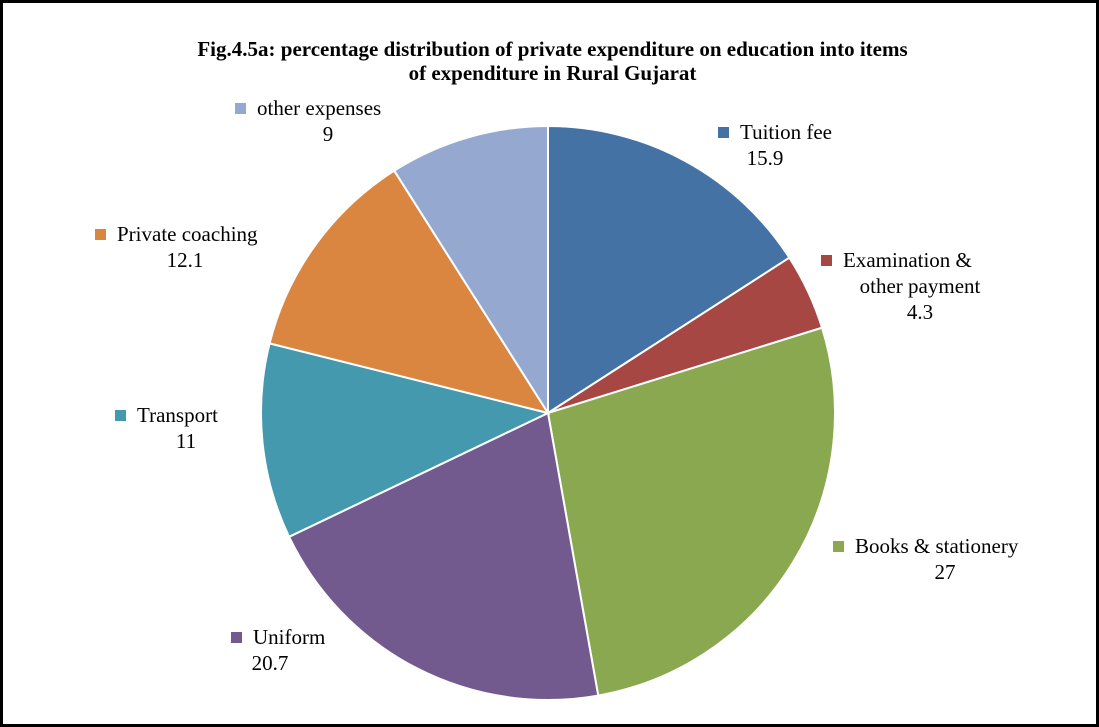  I want to click on chart-title-line-2: of expenditure in Rural Gujarat, so click(552, 73).